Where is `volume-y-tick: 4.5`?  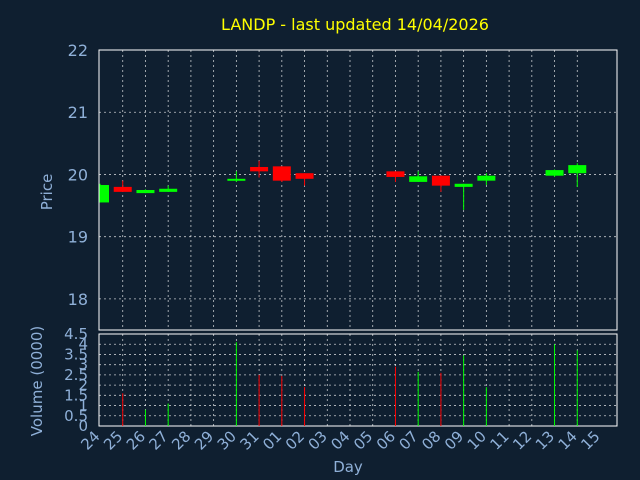
volume-y-tick: 4.5 is located at coordinates (76, 334).